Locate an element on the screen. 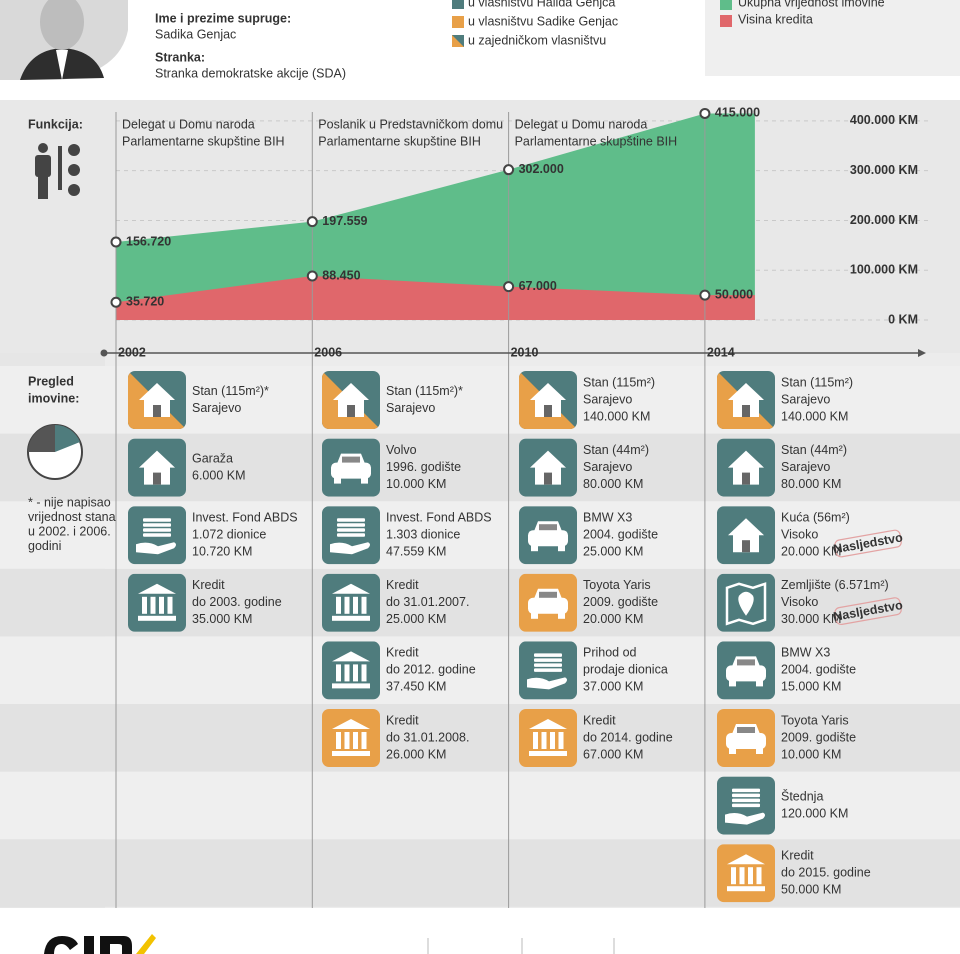 This screenshot has width=960, height=954. assets-note: godini is located at coordinates (44, 546).